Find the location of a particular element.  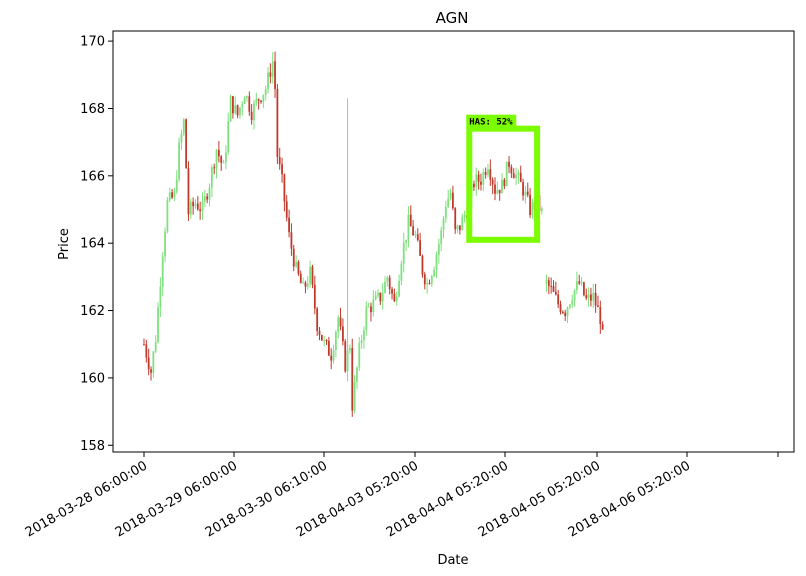

y-axis-label: Price is located at coordinates (64, 244).